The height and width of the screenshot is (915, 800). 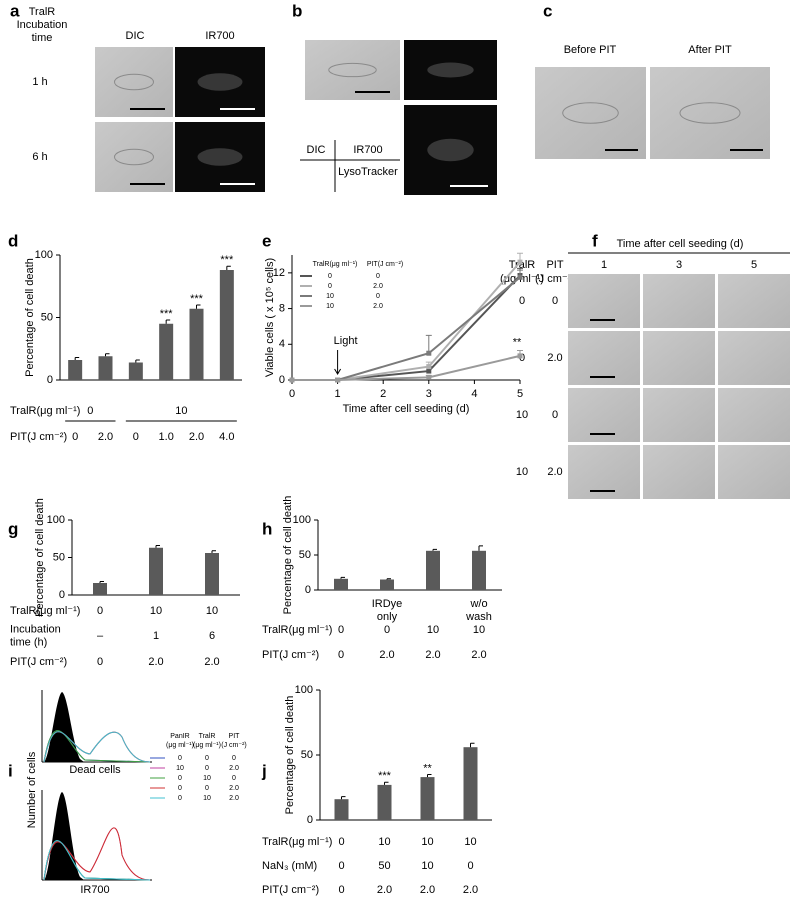 I want to click on x-tick-label: 2, so click(x=383, y=394).